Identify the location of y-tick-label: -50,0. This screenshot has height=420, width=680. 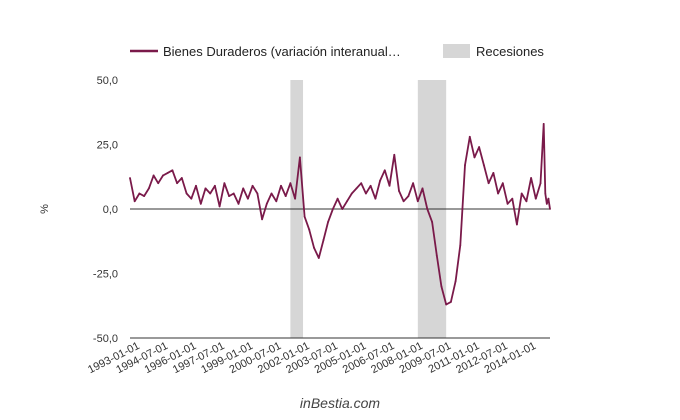
(105, 339).